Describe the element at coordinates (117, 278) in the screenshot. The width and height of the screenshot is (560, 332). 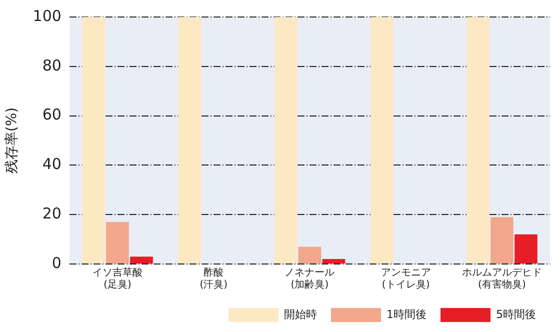
I see `x-tick-label: イソ吉草酸 (足臭)` at that location.